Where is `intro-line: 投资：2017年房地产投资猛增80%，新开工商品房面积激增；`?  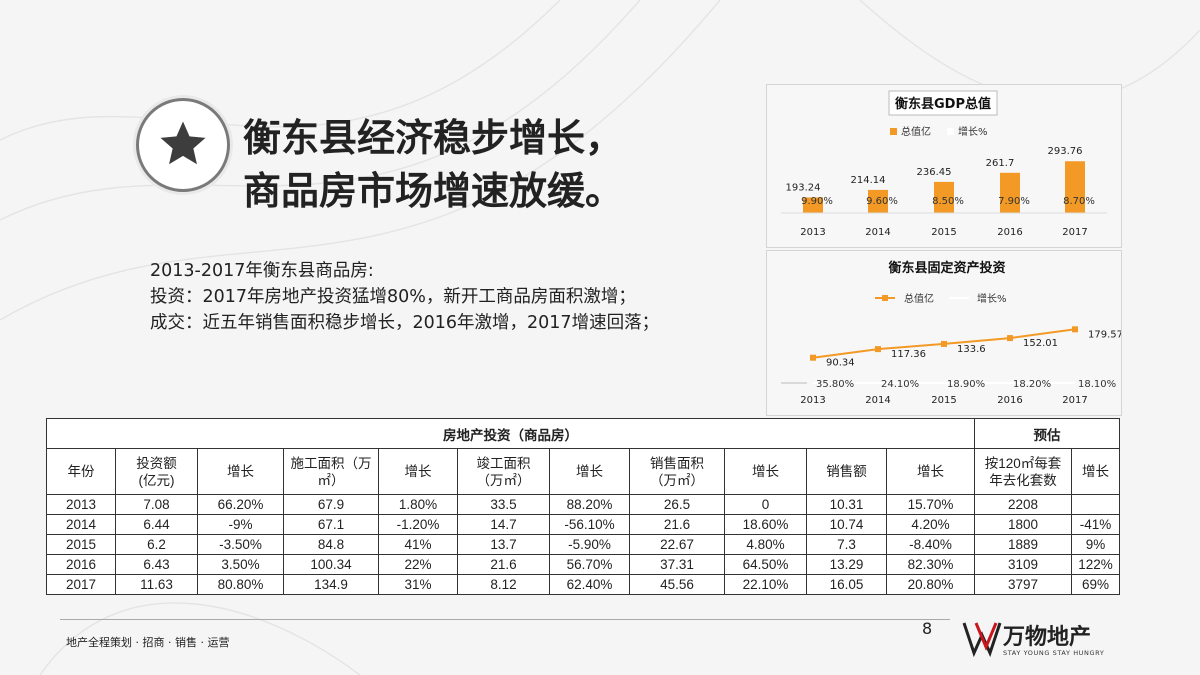 intro-line: 投资：2017年房地产投资猛增80%，新开工商品房面积激增； is located at coordinates (393, 297).